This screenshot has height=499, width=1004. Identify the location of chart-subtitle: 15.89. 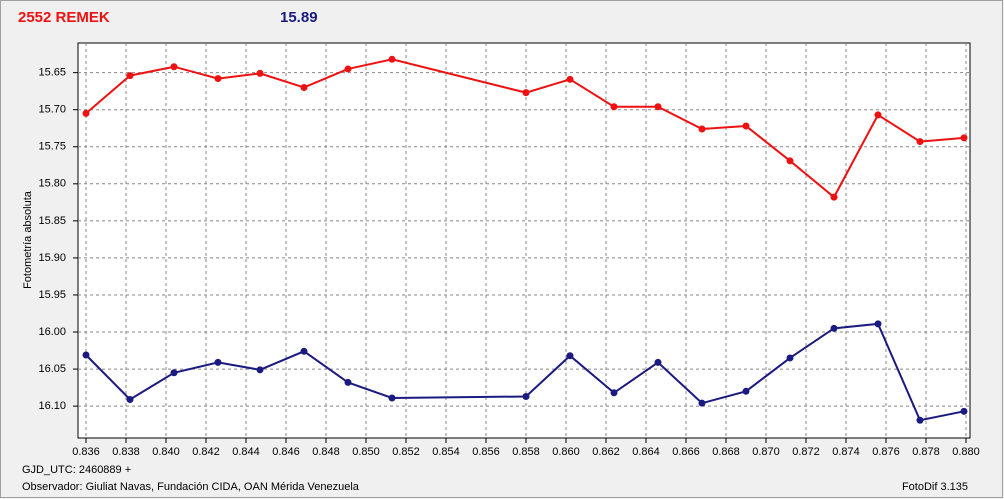
(299, 17).